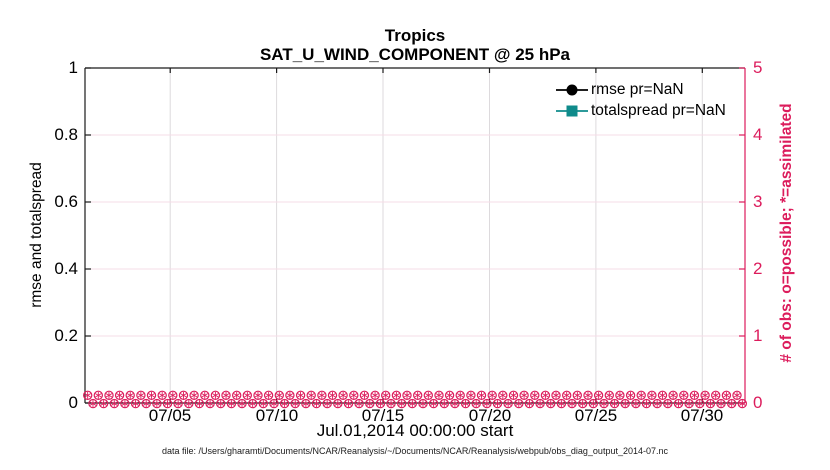 The width and height of the screenshot is (830, 470). Describe the element at coordinates (490, 415) in the screenshot. I see `x-tick-0720: 07/20` at that location.